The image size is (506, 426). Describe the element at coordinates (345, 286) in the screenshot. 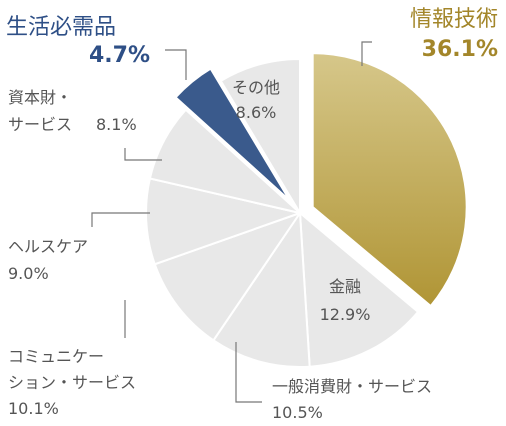

I see `slice-label-2: 金融` at that location.